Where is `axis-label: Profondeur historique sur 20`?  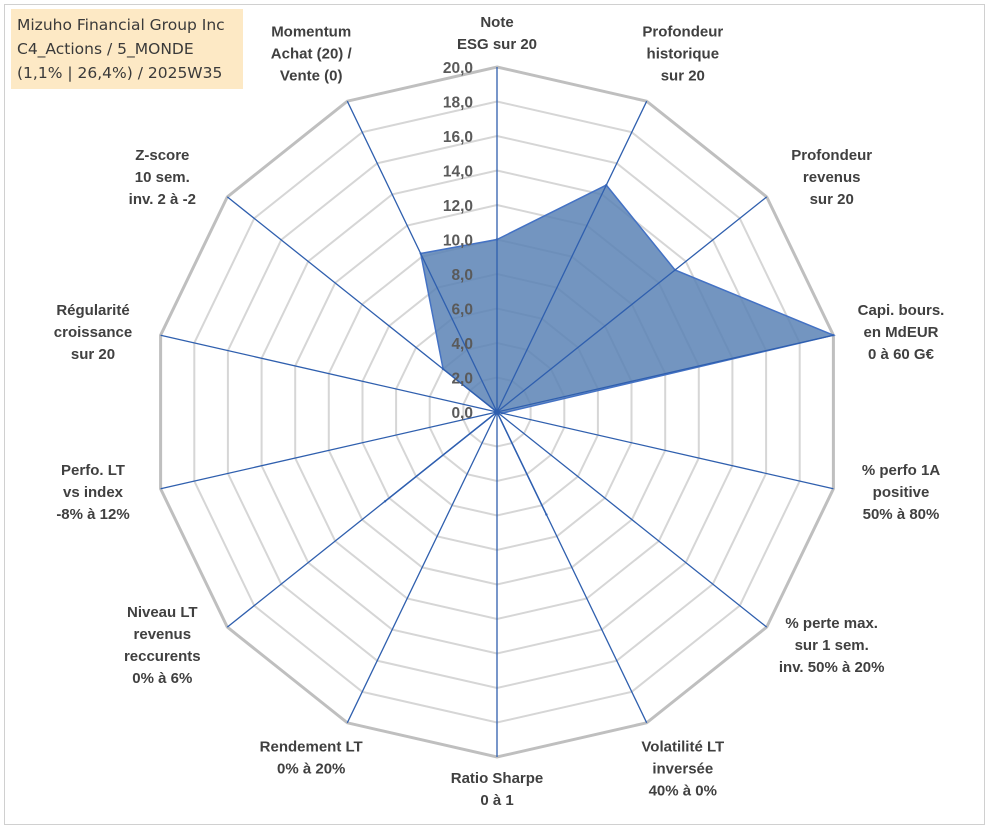
axis-label: Profondeur historique sur 20 is located at coordinates (682, 54).